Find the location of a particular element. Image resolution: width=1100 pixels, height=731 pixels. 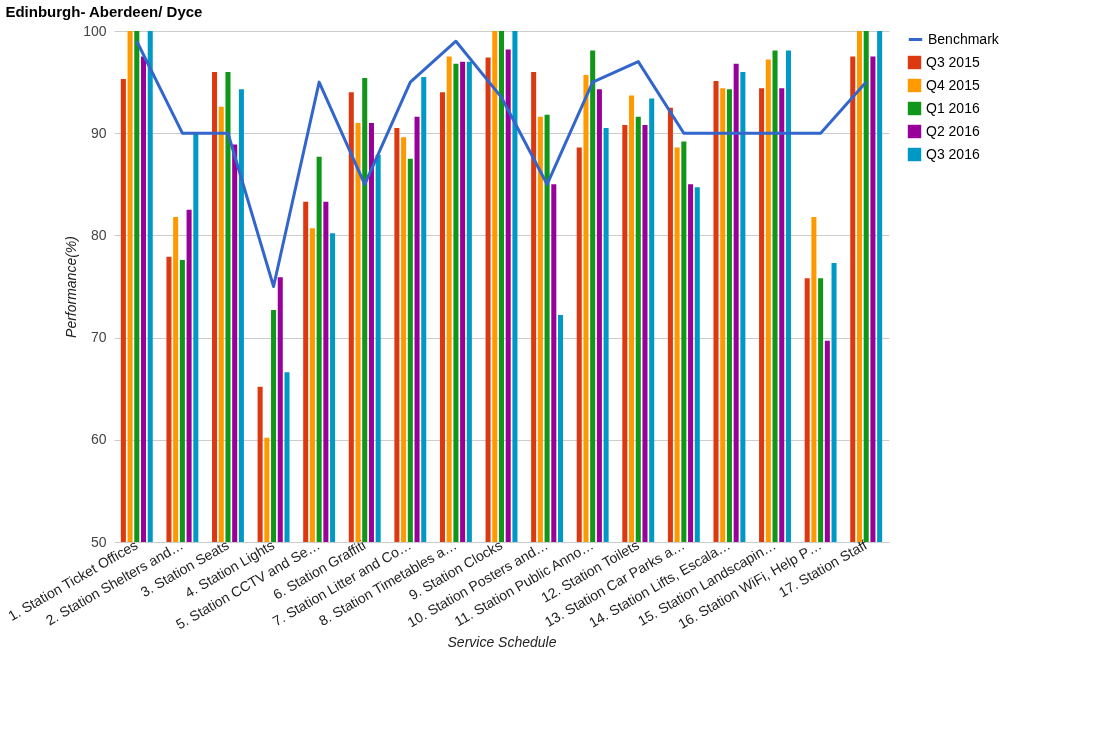

legend-label: Q3 2016 is located at coordinates (953, 153).